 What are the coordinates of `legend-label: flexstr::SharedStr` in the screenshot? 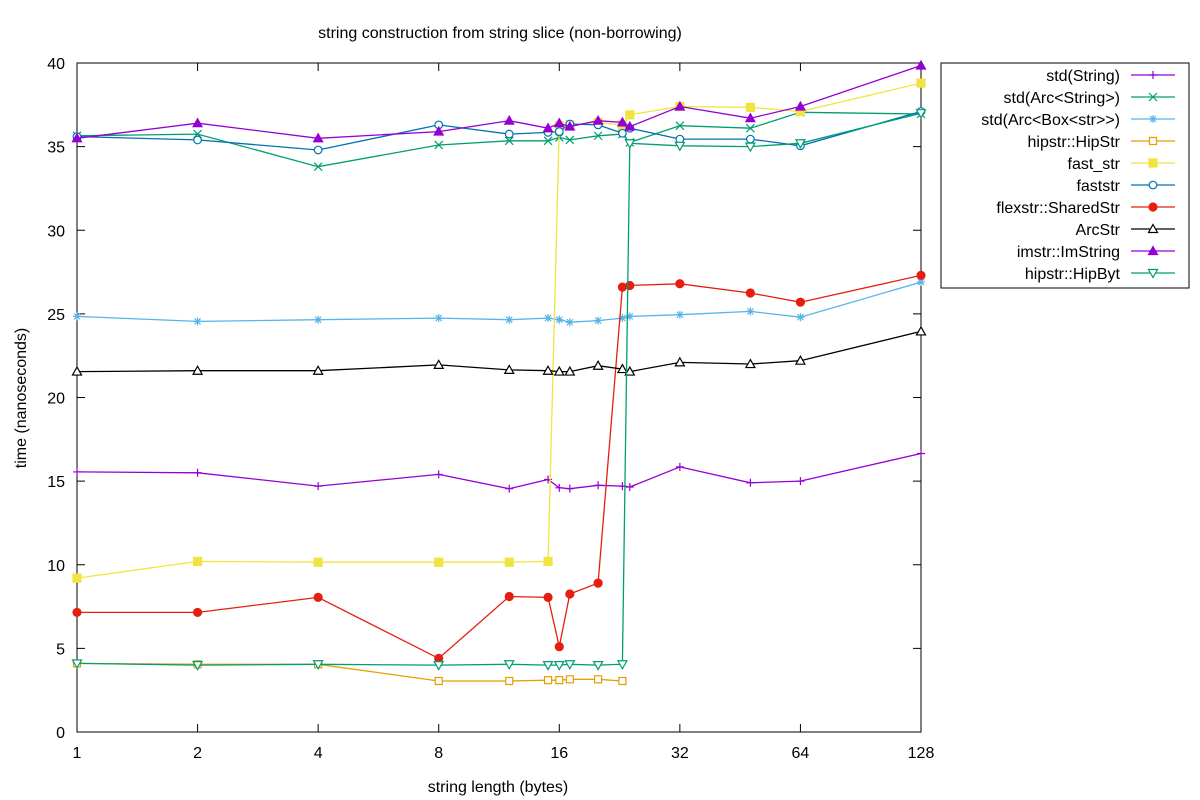 It's located at (1058, 208).